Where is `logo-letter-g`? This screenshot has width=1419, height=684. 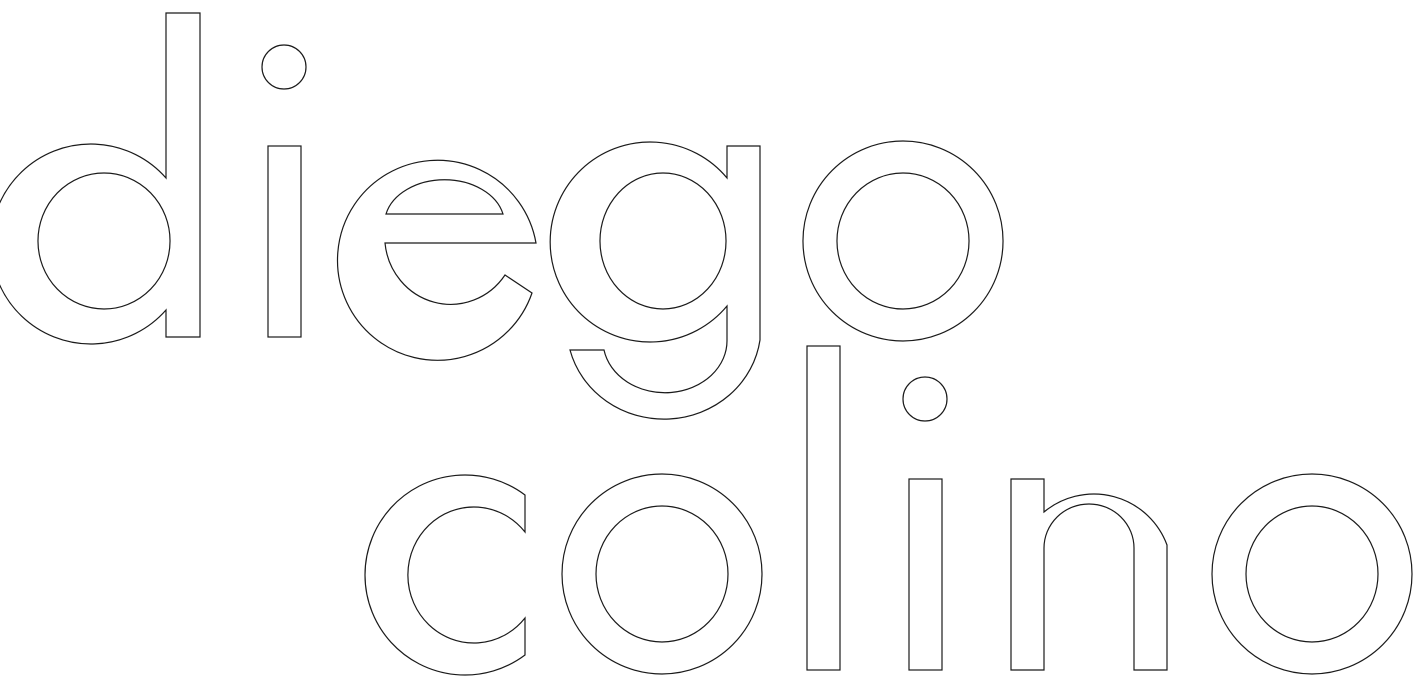 logo-letter-g is located at coordinates (655, 280).